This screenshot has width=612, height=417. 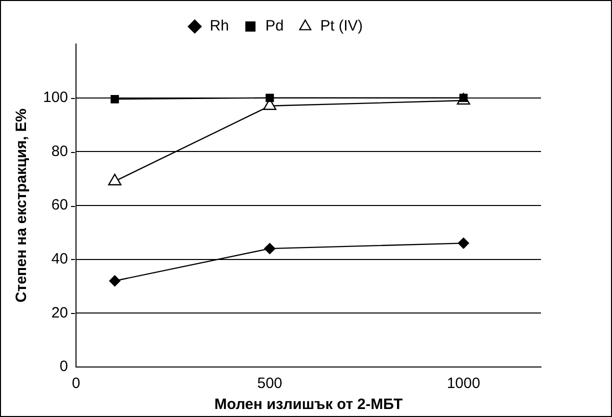 What do you see at coordinates (59, 205) in the screenshot?
I see `y-tick-label: 60` at bounding box center [59, 205].